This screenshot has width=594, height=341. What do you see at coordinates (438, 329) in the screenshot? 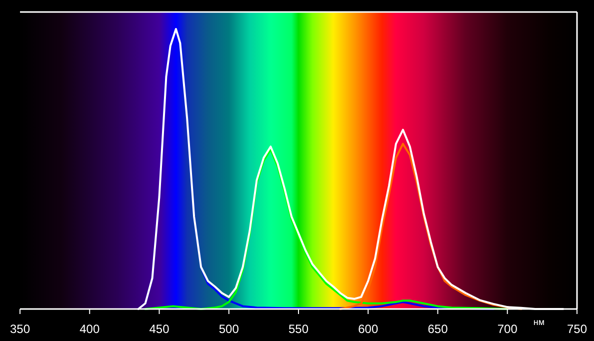
I see `x-tick-label: 650` at bounding box center [438, 329].